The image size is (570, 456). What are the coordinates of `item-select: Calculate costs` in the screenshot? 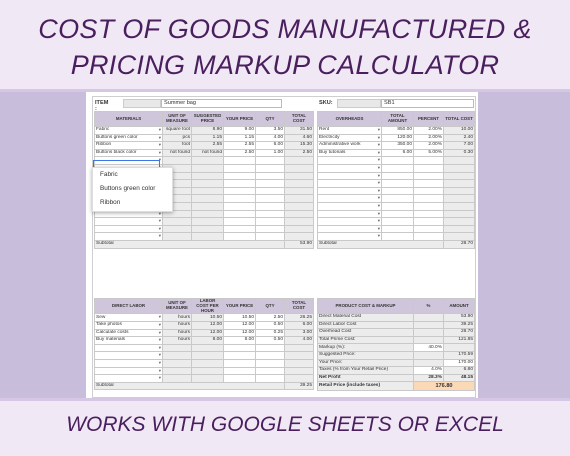 It's located at (128, 333).